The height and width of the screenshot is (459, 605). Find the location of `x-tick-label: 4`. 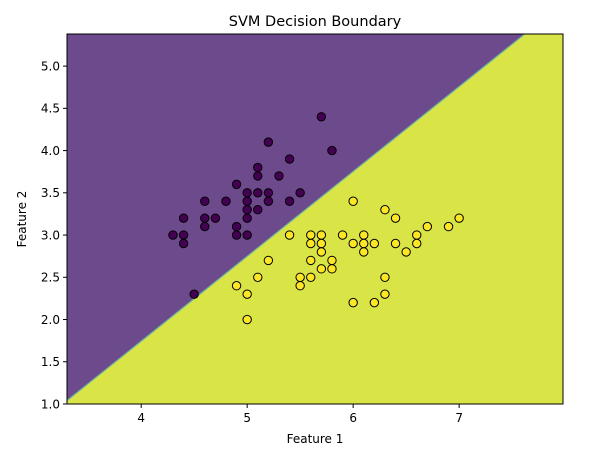

x-tick-label: 4 is located at coordinates (141, 418).